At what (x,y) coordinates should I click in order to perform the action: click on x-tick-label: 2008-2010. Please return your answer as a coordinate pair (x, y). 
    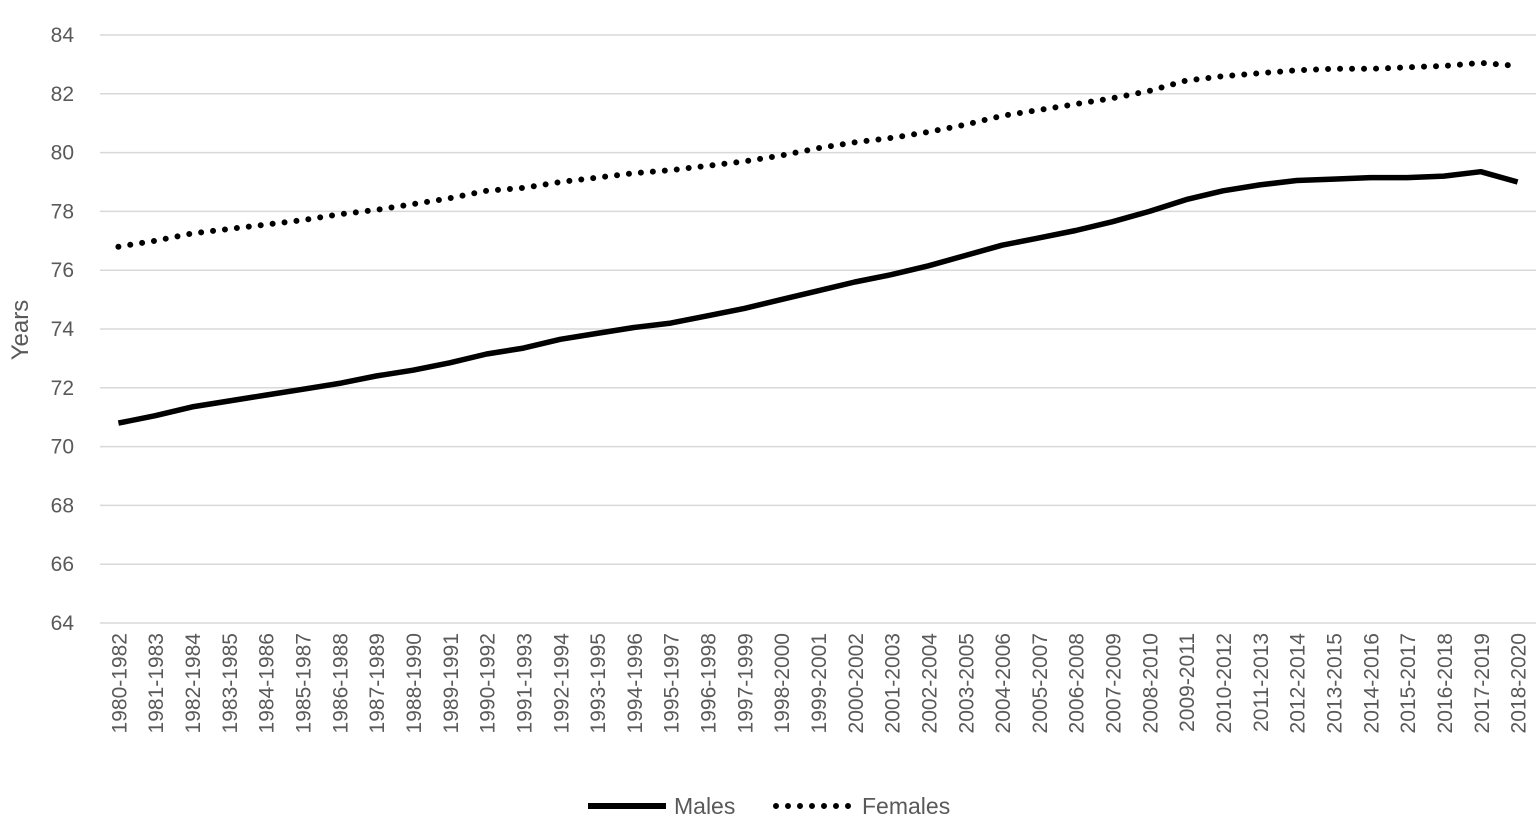
    Looking at the image, I should click on (1150, 683).